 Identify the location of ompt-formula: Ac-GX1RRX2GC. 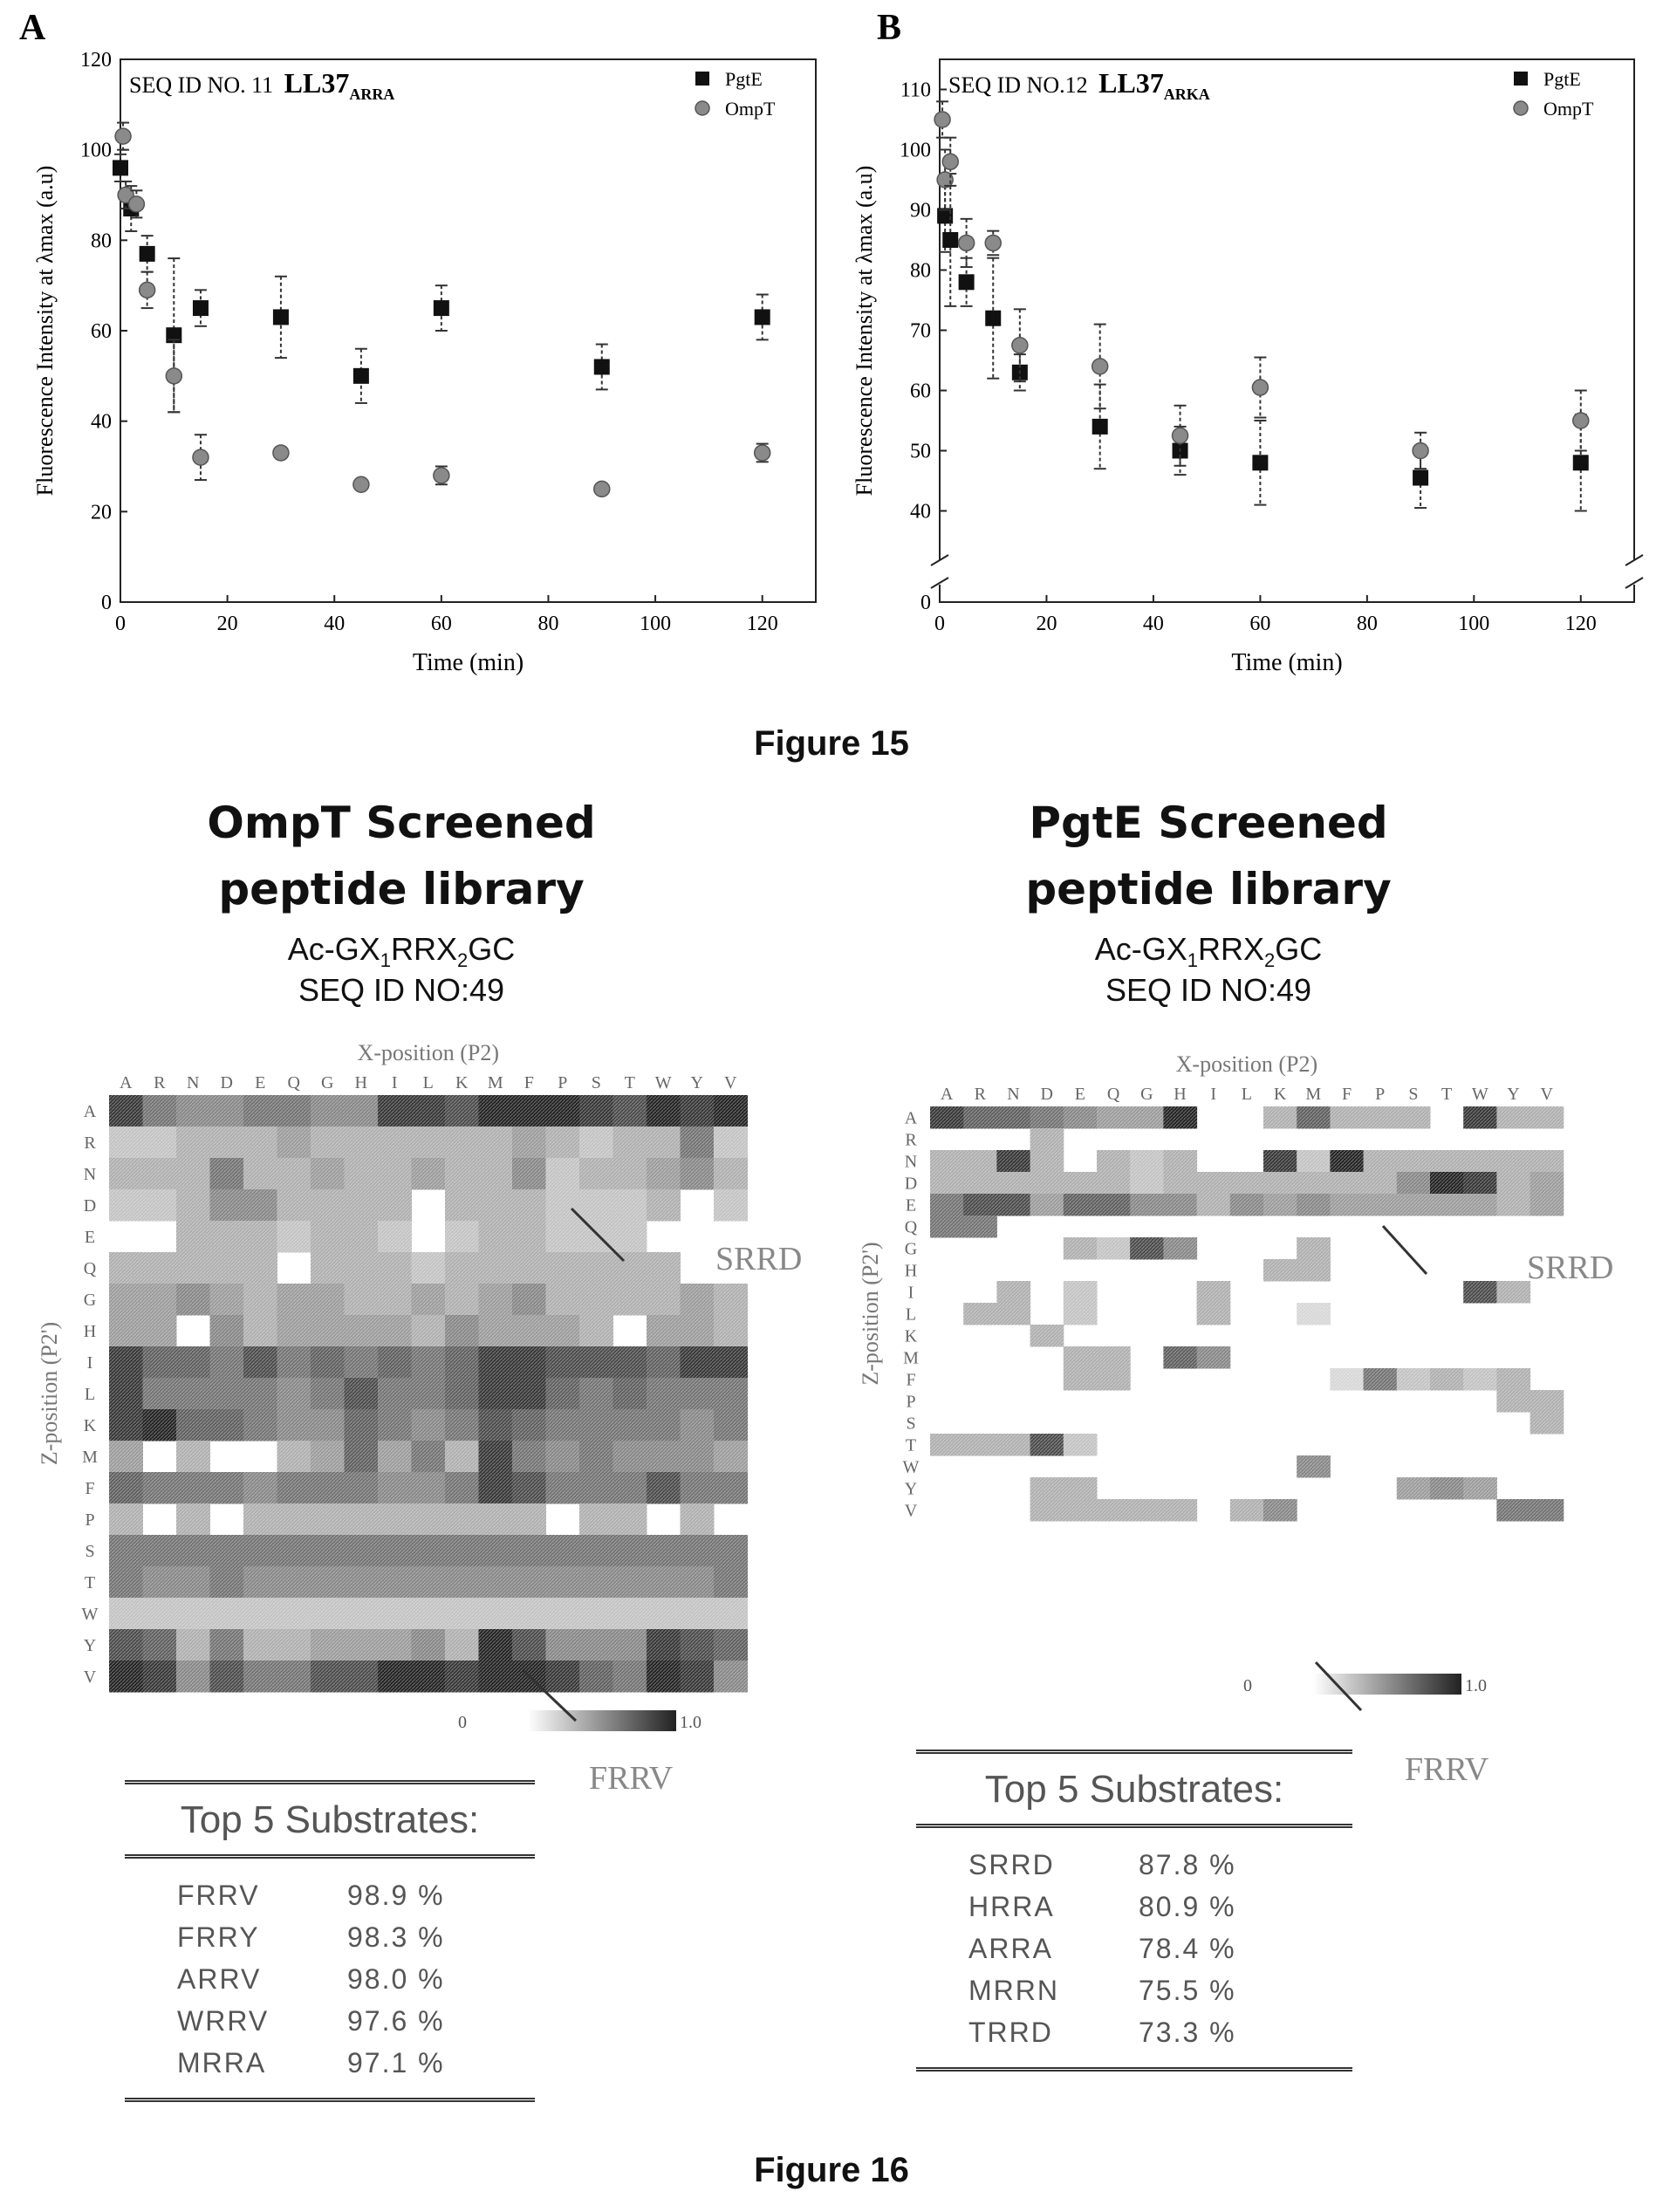
(401, 955).